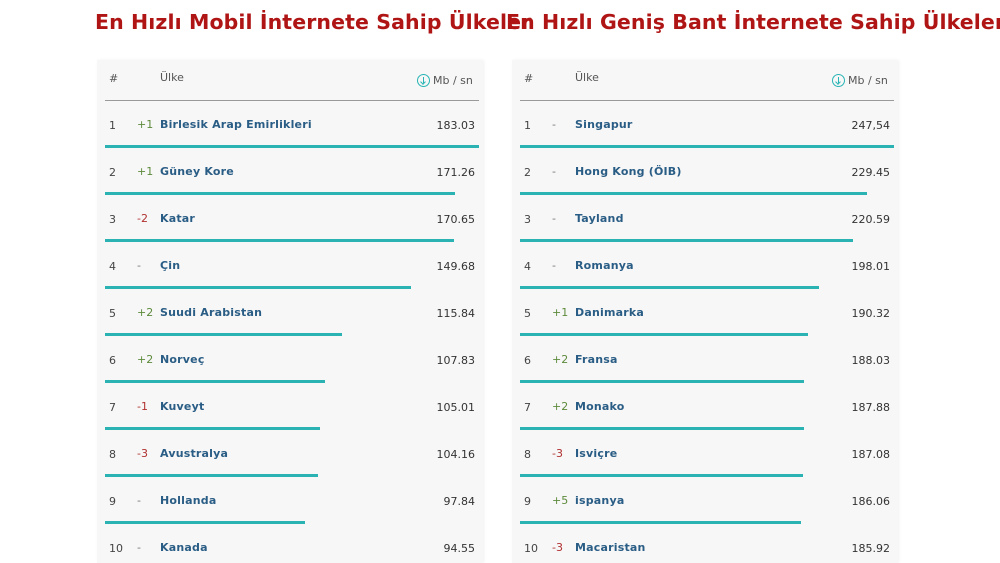 This screenshot has width=1000, height=563. I want to click on mobile-chart-title: En Hızlı Mobil İnternete Sahip Ülkeler, so click(313, 22).